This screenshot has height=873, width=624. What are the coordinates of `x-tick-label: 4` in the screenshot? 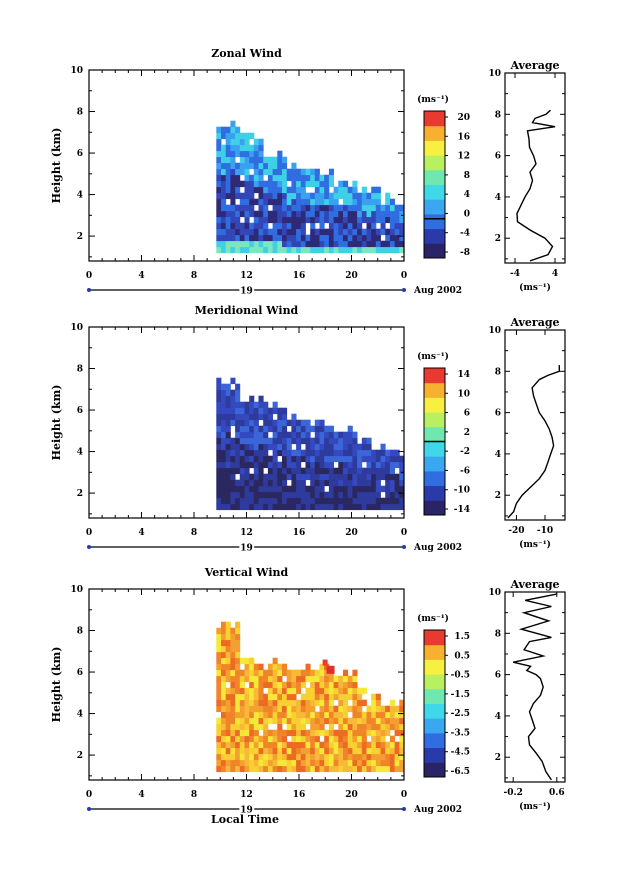 It's located at (141, 795).